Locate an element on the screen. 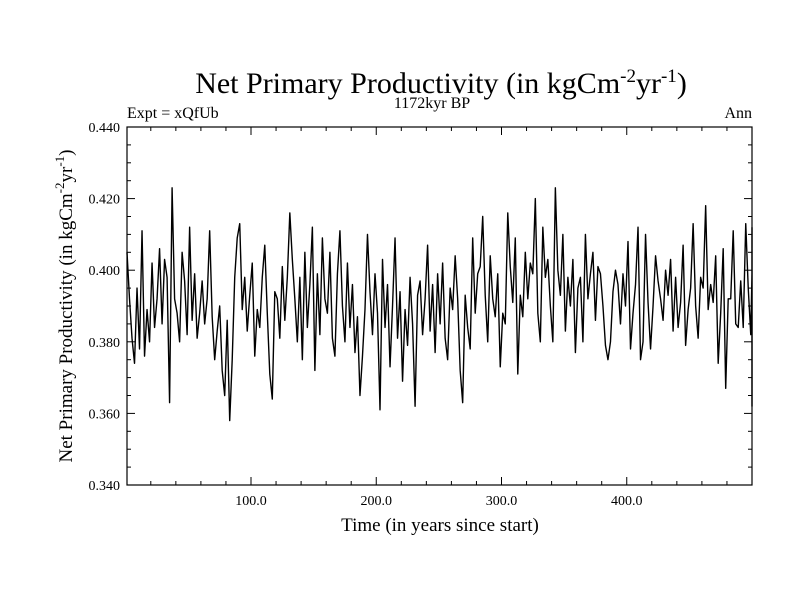  y-tick-label: 0.340 is located at coordinates (105, 486).